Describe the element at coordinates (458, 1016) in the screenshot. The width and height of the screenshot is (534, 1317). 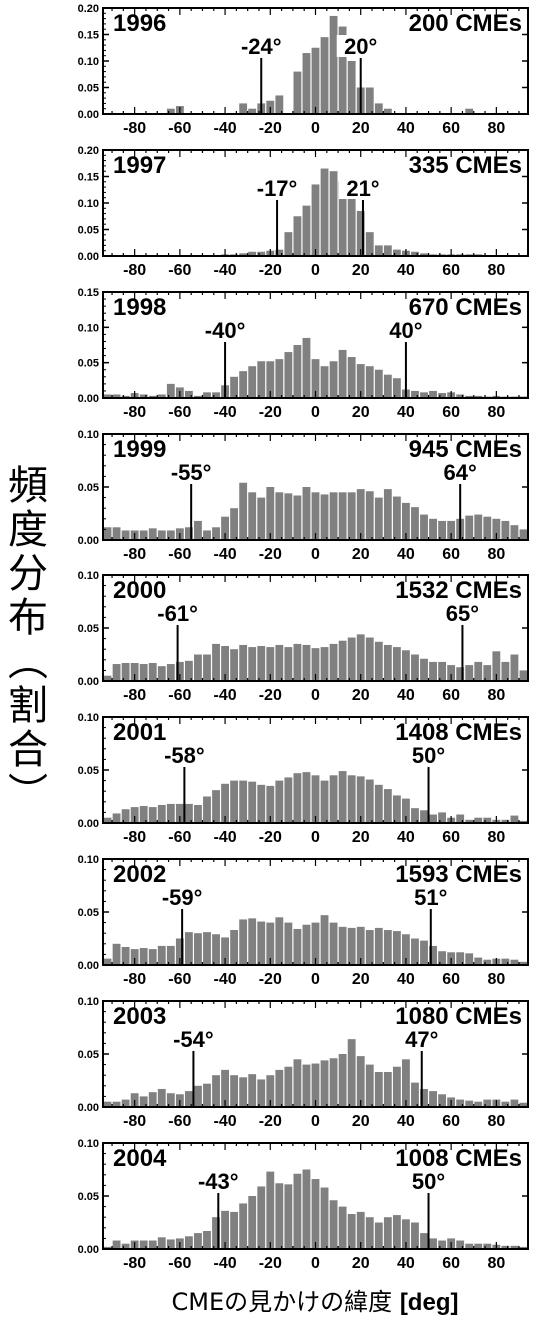
I see `panel-count-label: 1080 CMEs` at that location.